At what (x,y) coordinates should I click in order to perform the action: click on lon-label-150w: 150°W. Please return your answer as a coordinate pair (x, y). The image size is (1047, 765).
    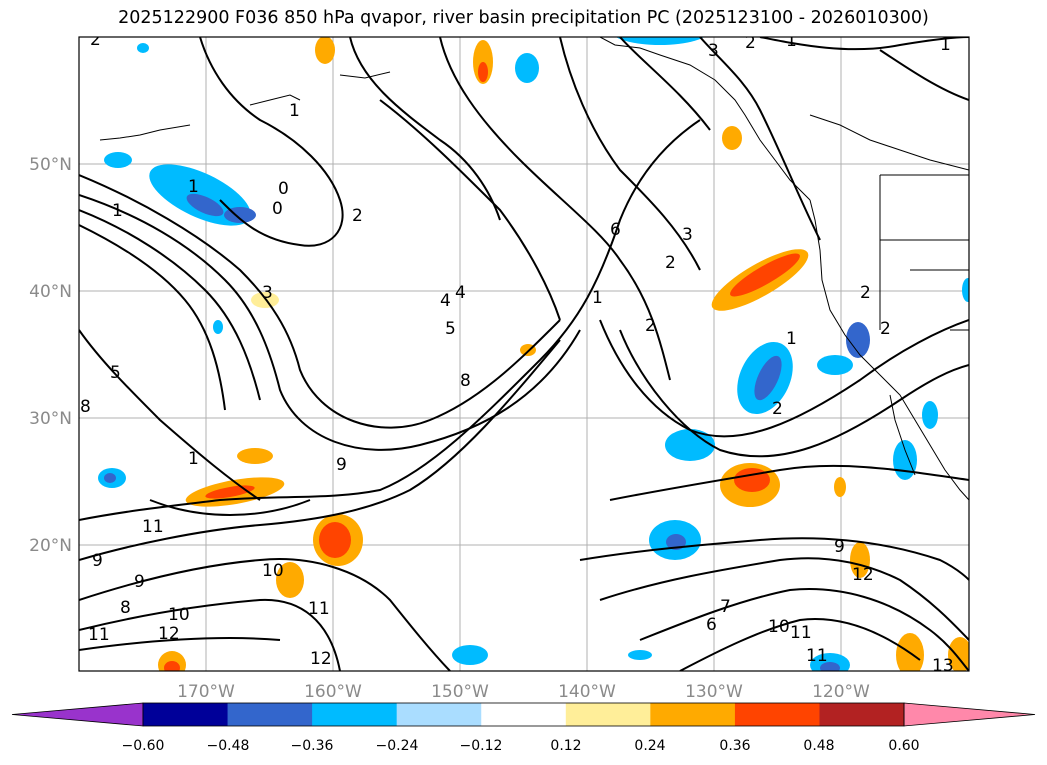
    Looking at the image, I should click on (460, 692).